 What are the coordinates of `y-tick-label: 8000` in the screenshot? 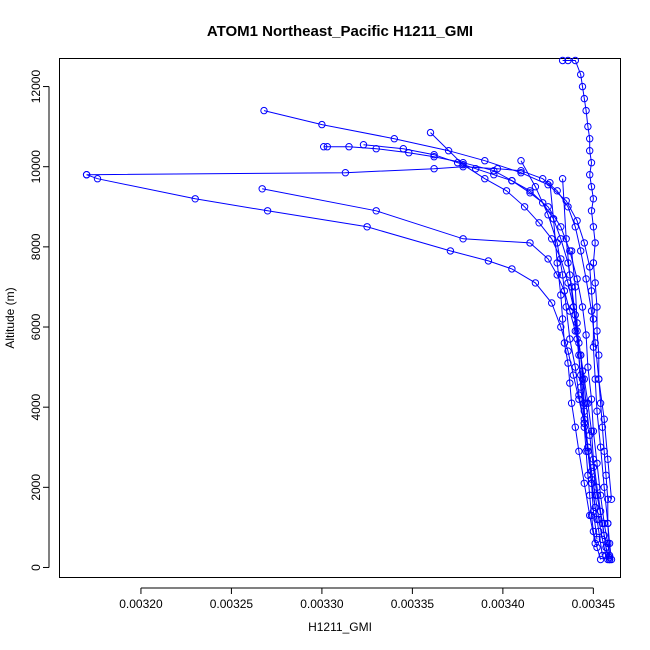 It's located at (36, 246).